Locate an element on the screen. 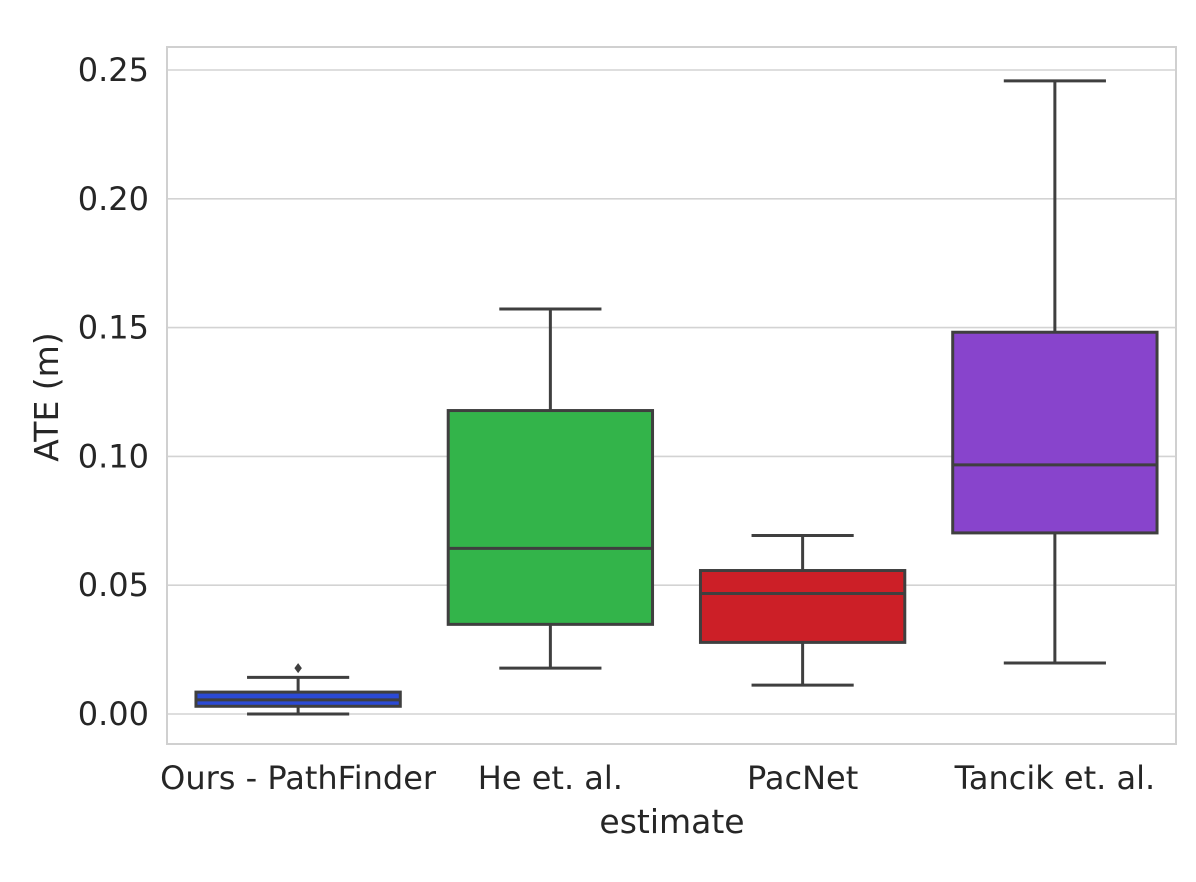 This screenshot has width=1196, height=882. x-tick-label: Tancik et. al. is located at coordinates (1055, 778).